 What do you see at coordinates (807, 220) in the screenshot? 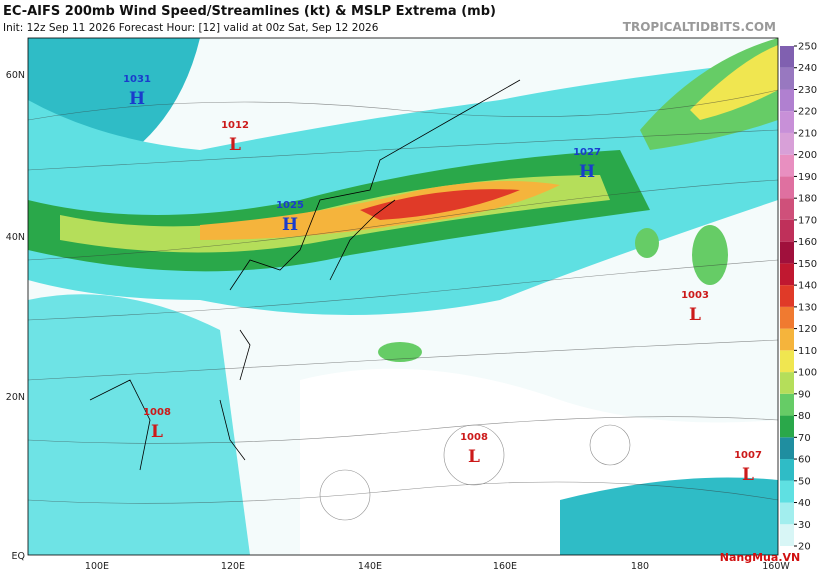
I see `colorbar-label: 170` at bounding box center [807, 220].